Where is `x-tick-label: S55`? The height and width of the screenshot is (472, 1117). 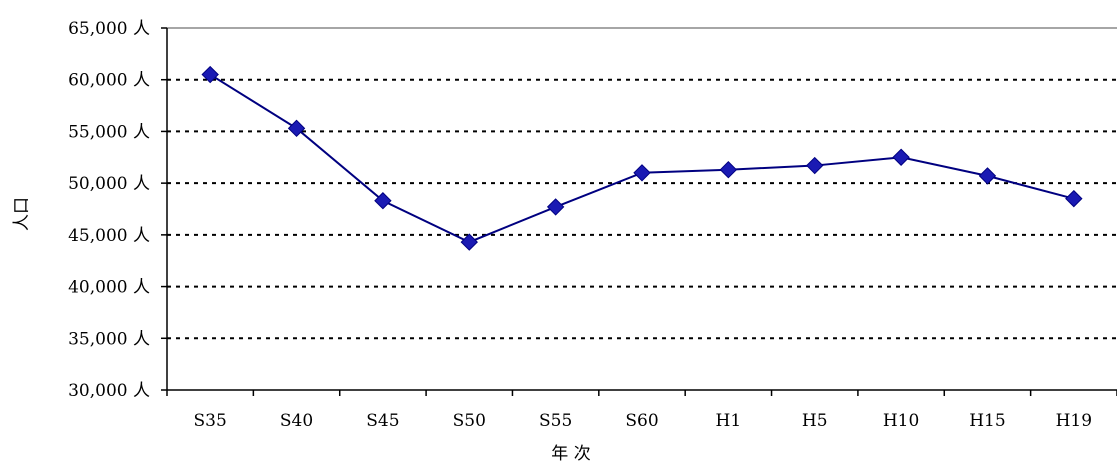
x-tick-label: S55 is located at coordinates (555, 421).